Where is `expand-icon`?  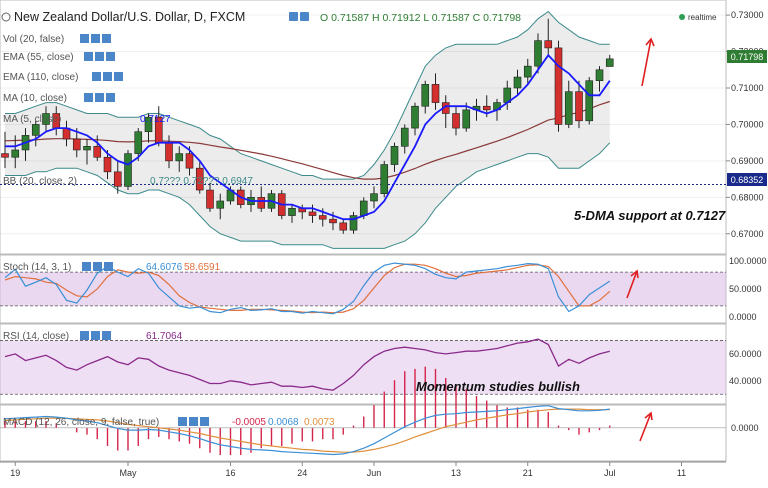
expand-icon is located at coordinates (6, 17).